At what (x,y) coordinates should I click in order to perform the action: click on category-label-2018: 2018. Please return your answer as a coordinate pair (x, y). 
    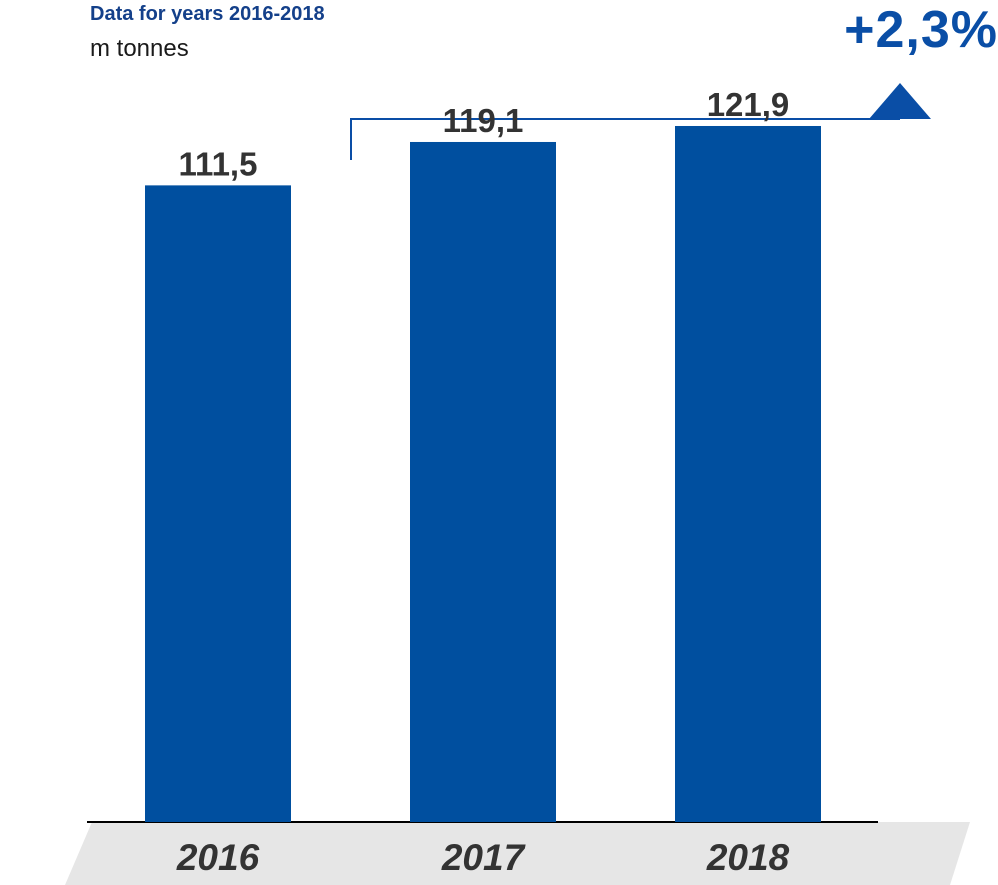
    Looking at the image, I should click on (748, 857).